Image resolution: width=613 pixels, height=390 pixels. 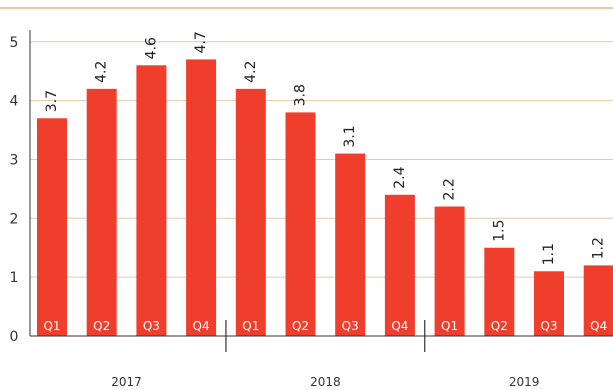 I want to click on bar-value-label: 4.6, so click(x=151, y=48).